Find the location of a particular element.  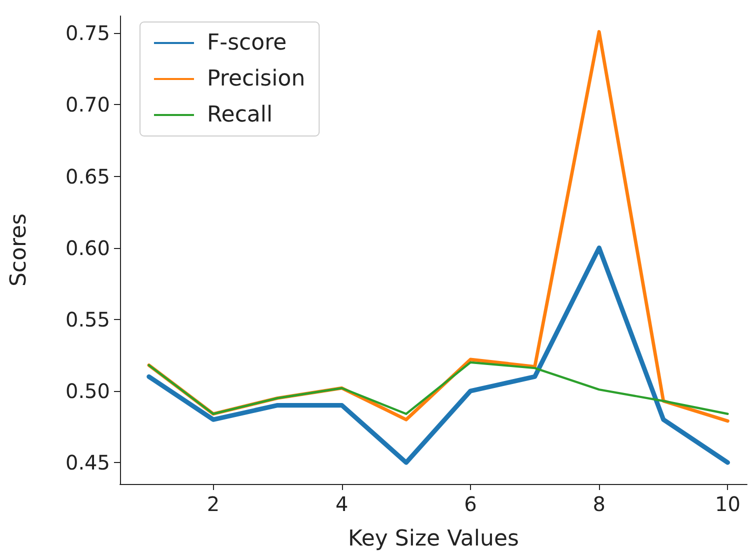

y-tick-label: 0.45 is located at coordinates (87, 462).